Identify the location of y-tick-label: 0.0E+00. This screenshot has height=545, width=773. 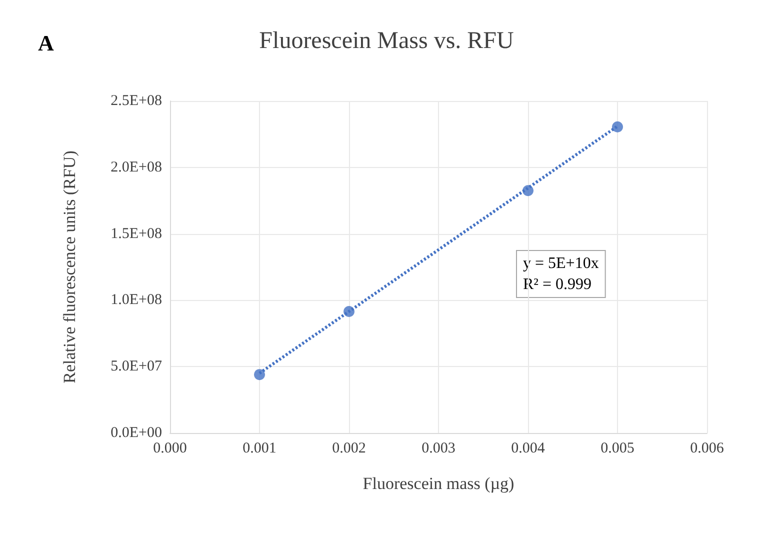
(136, 433).